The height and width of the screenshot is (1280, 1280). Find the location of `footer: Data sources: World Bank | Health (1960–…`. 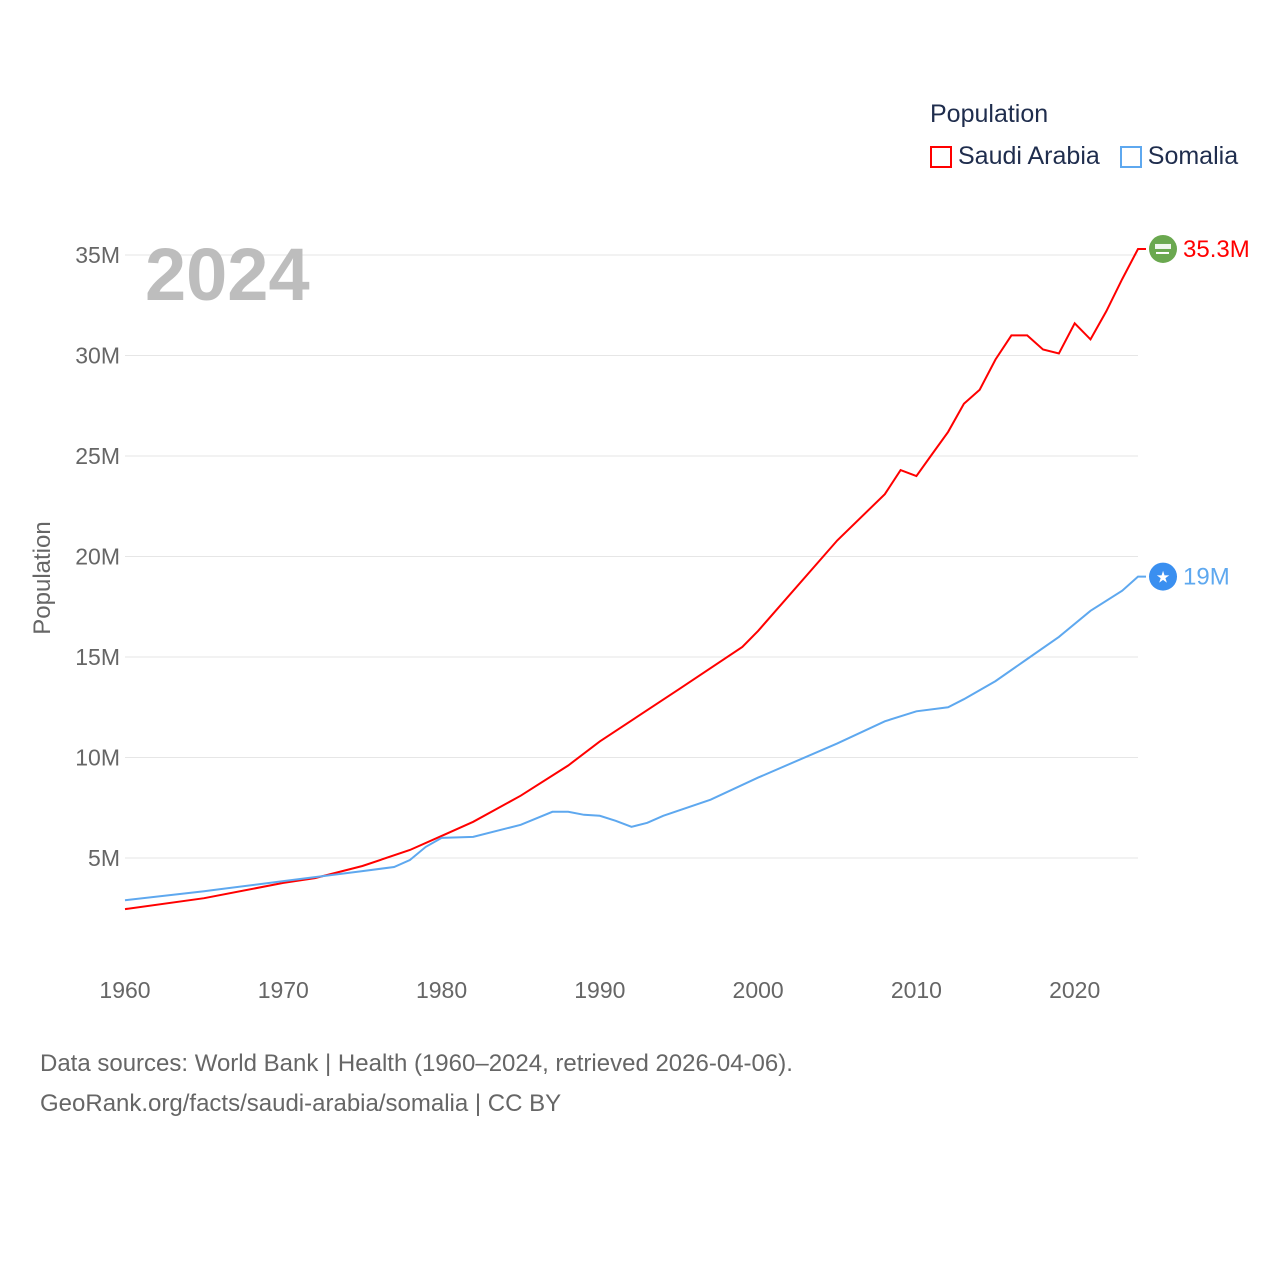

footer: Data sources: World Bank | Health (1960–… is located at coordinates (416, 1084).